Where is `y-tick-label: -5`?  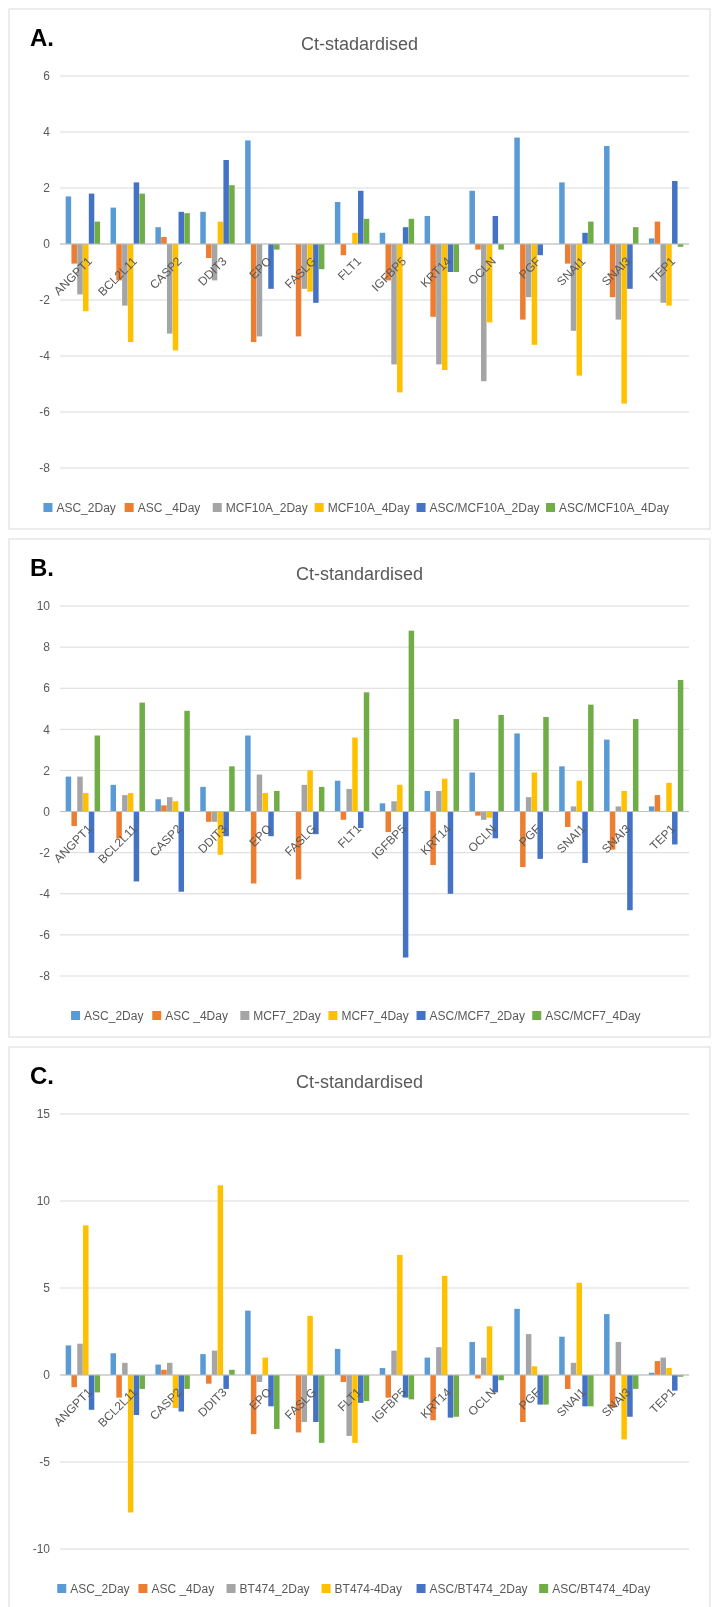
y-tick-label: -5 is located at coordinates (45, 1462).